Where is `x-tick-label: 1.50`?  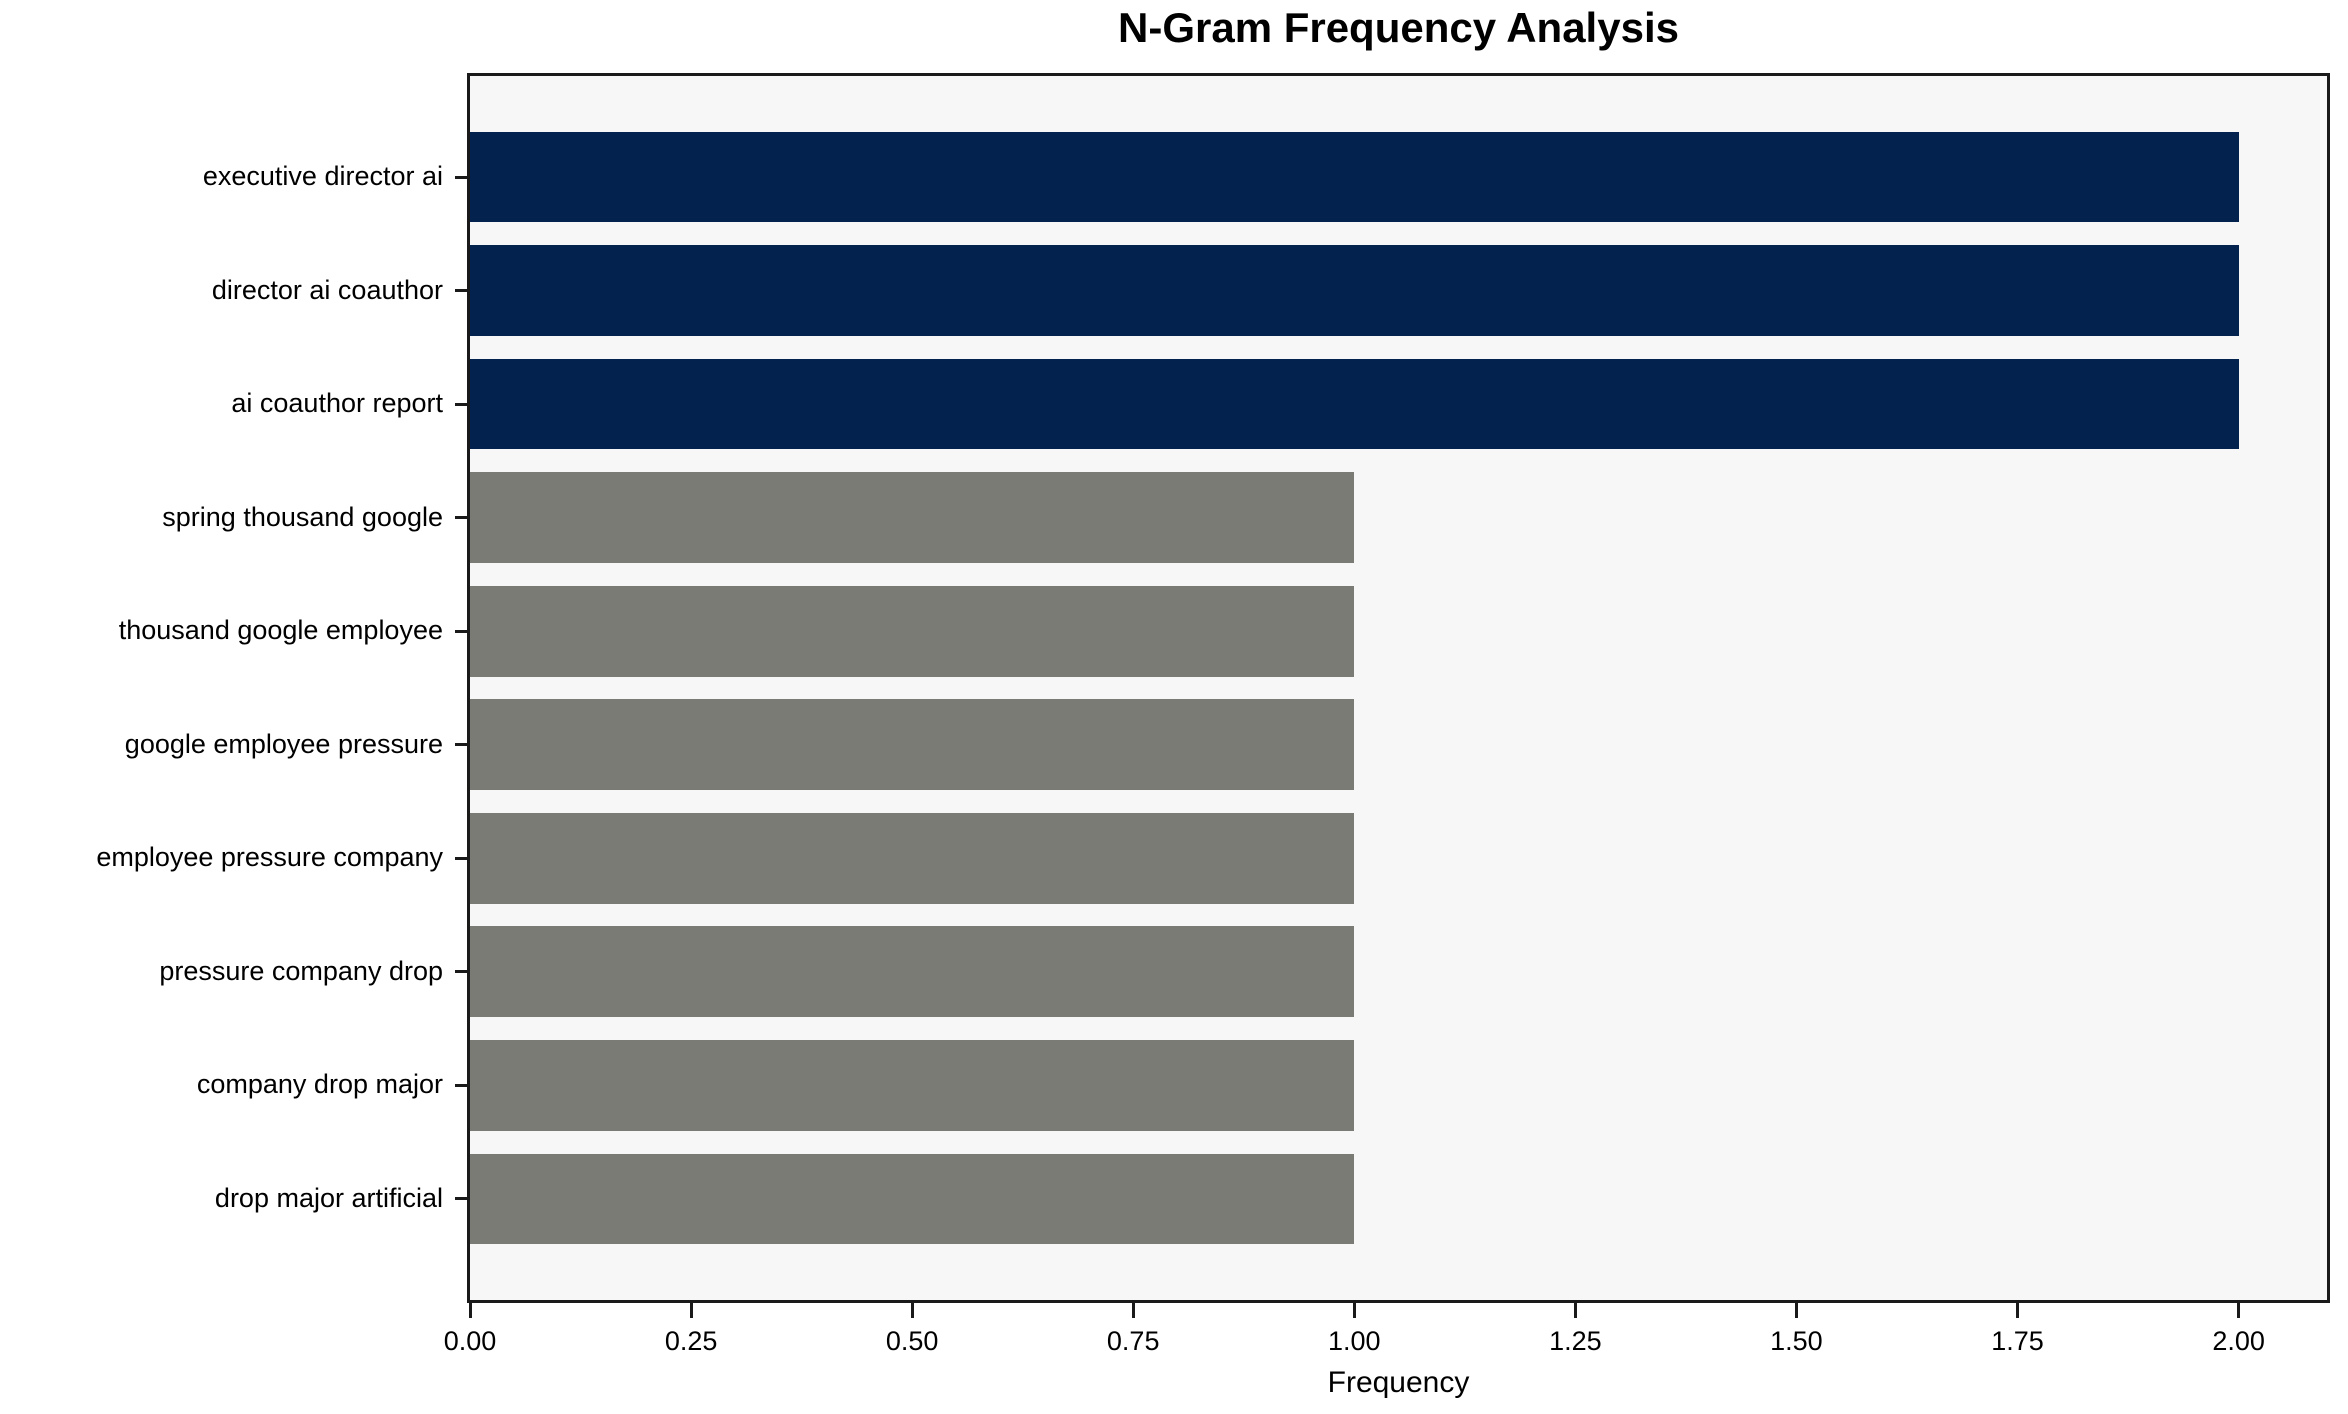
x-tick-label: 1.50 is located at coordinates (1796, 1341).